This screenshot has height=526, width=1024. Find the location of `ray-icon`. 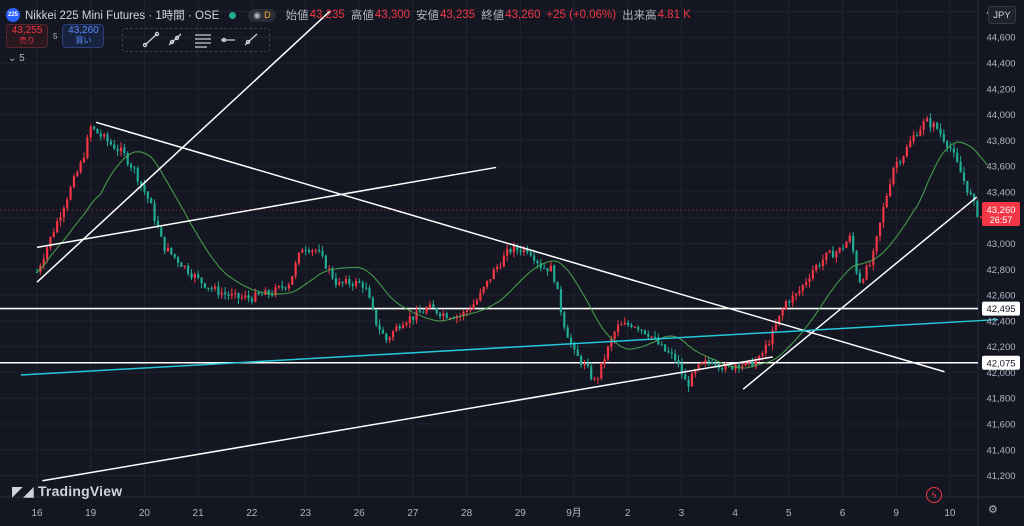

ray-icon is located at coordinates (175, 39).